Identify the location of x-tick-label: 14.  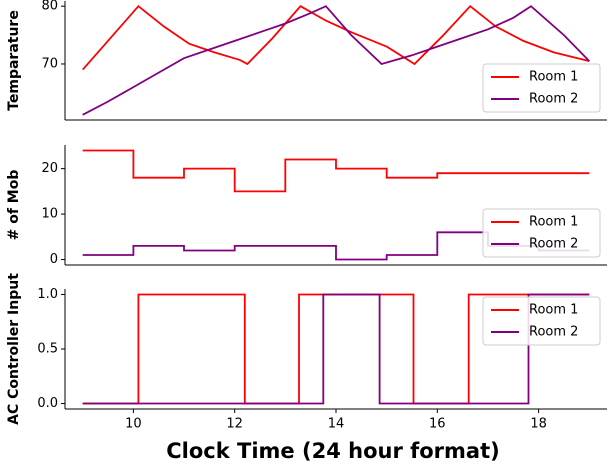
(336, 424).